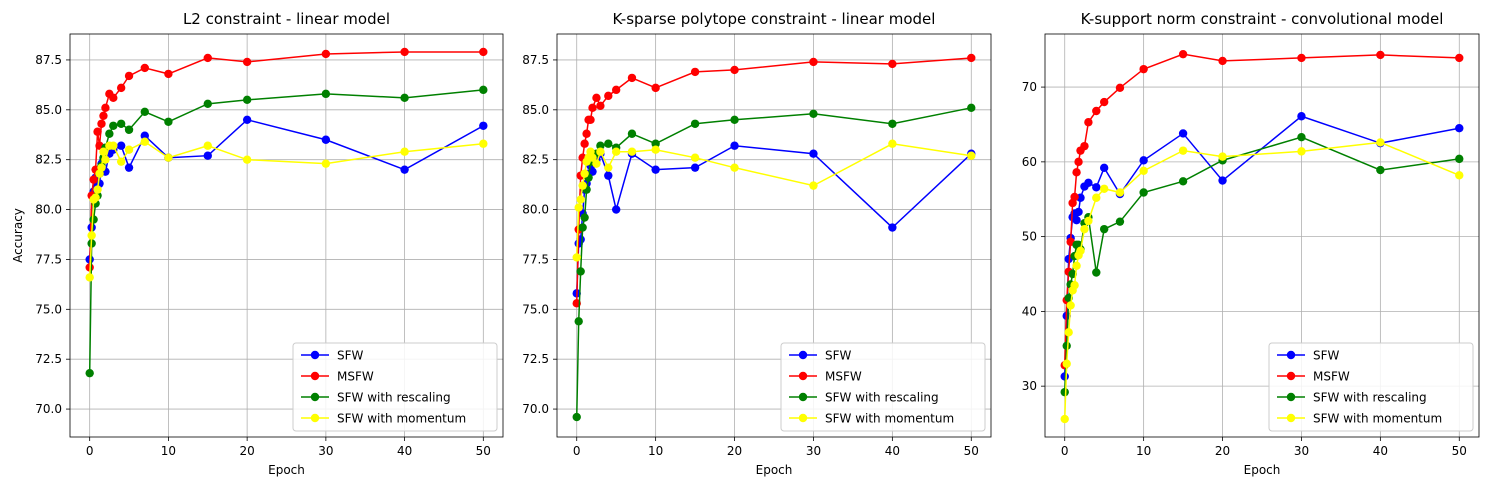 The width and height of the screenshot is (1489, 490). Describe the element at coordinates (813, 451) in the screenshot. I see `x-tick-label: 30` at that location.